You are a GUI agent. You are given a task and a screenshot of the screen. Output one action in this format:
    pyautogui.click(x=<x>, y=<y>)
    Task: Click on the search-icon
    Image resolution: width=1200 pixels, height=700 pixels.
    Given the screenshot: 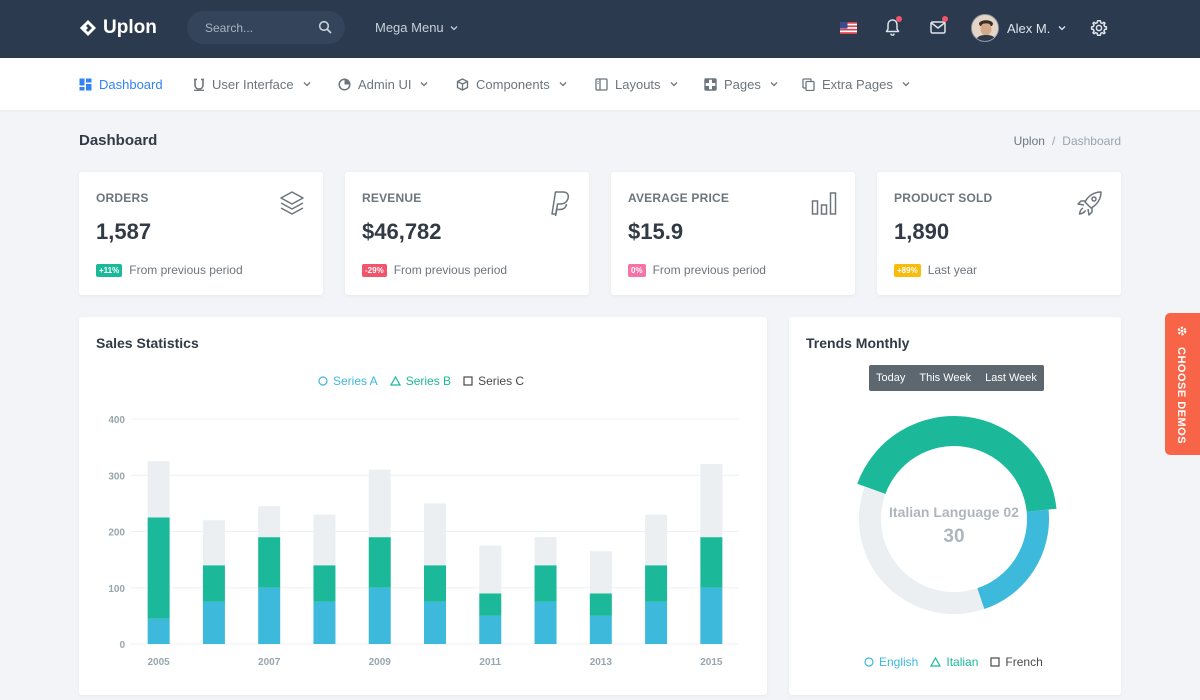 What is the action you would take?
    pyautogui.click(x=325, y=27)
    